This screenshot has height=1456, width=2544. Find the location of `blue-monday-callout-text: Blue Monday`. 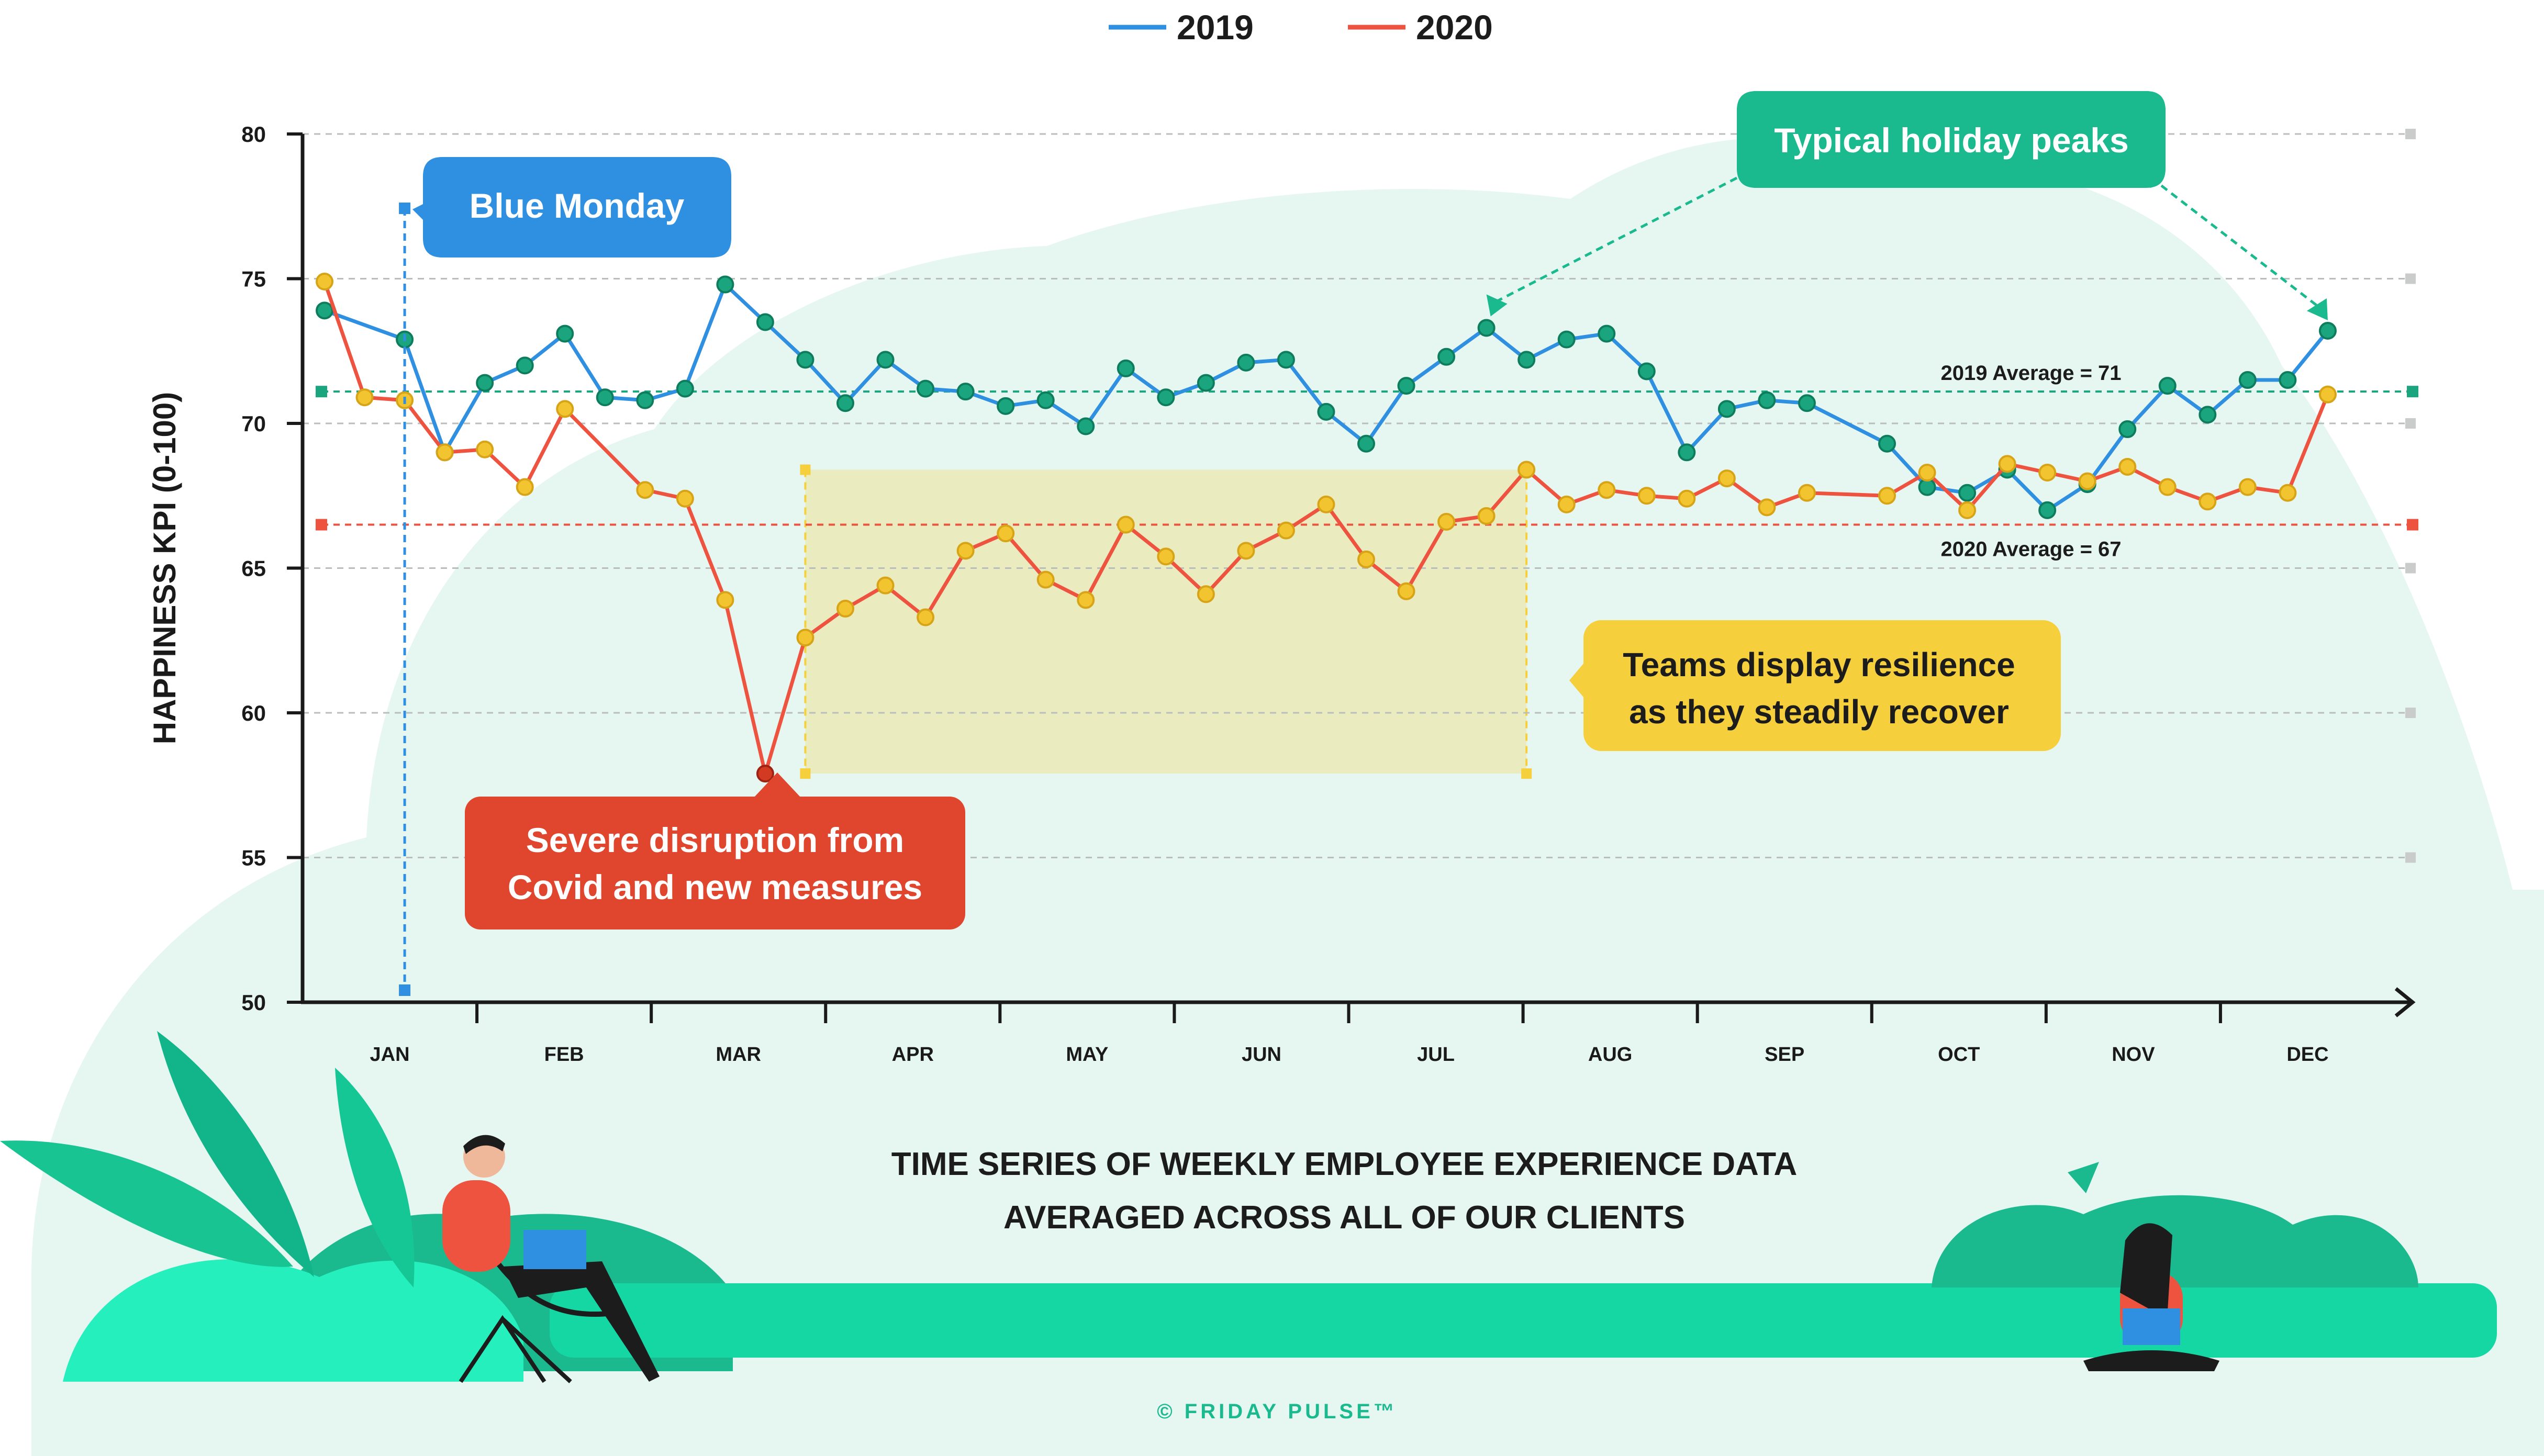

blue-monday-callout-text: Blue Monday is located at coordinates (577, 205).